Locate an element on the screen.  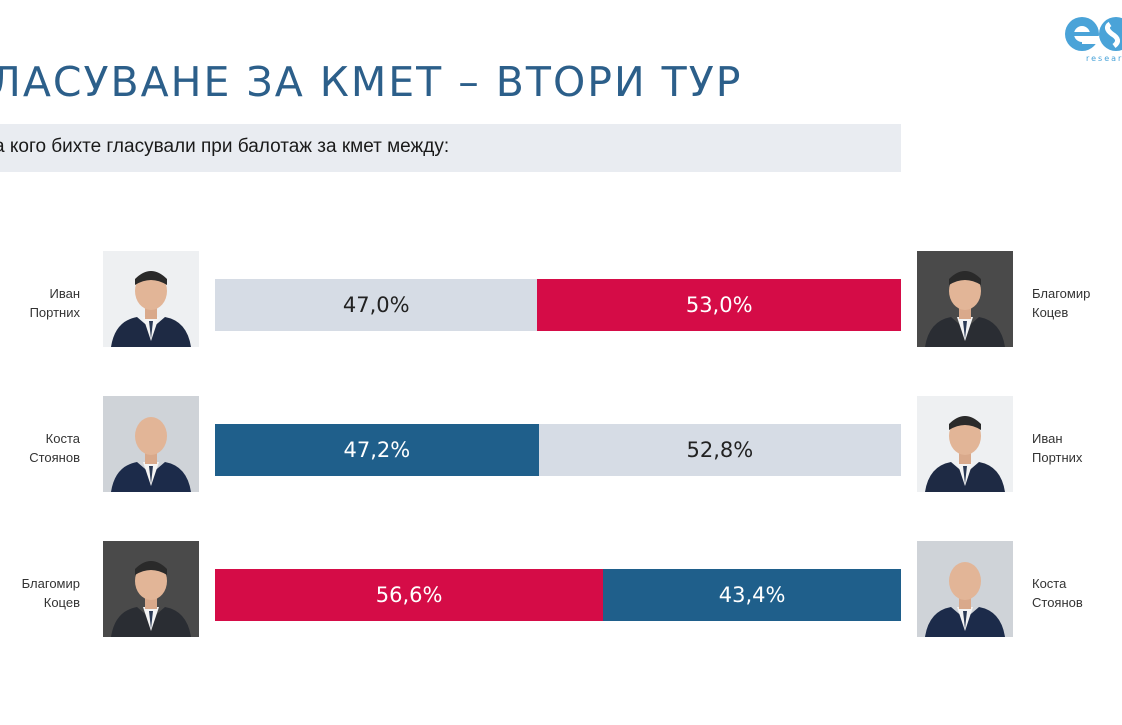
right-candidate-name: Иван Портних is located at coordinates (1077, 448).